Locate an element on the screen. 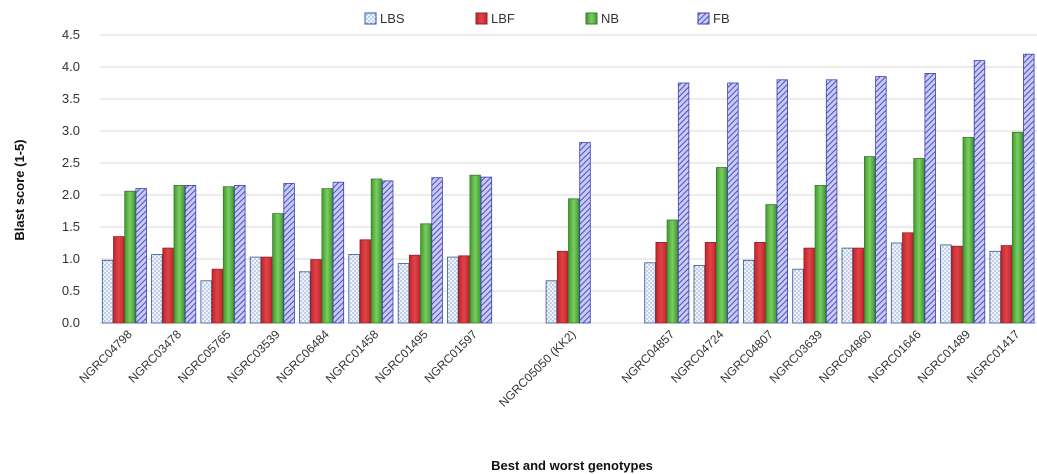  x-category-label: NGRC01417 is located at coordinates (993, 356).